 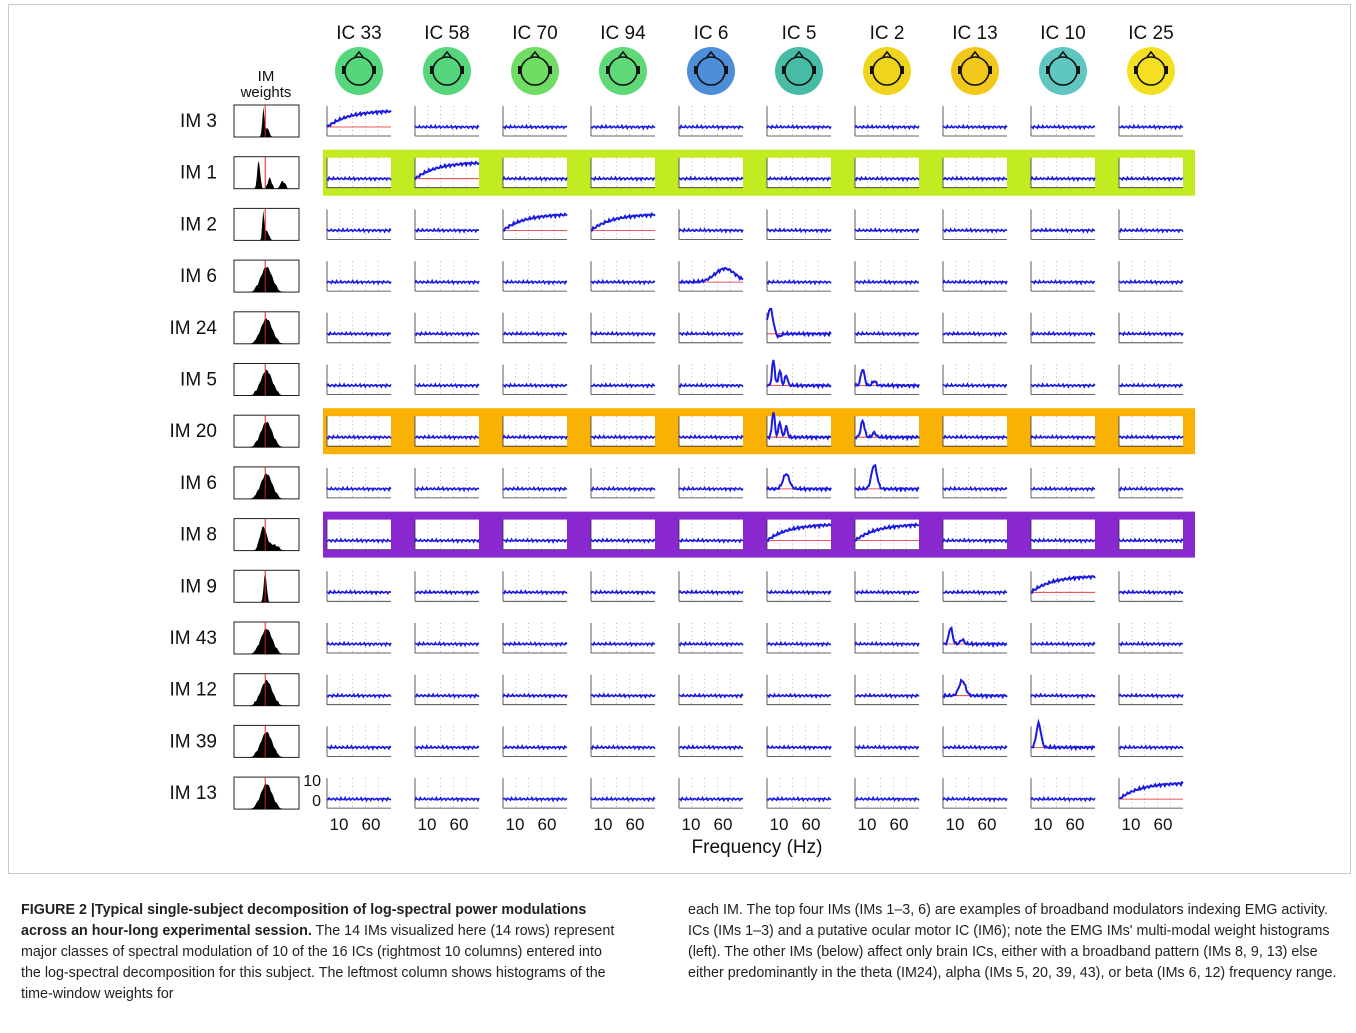 I want to click on left-ear, so click(x=1047, y=70).